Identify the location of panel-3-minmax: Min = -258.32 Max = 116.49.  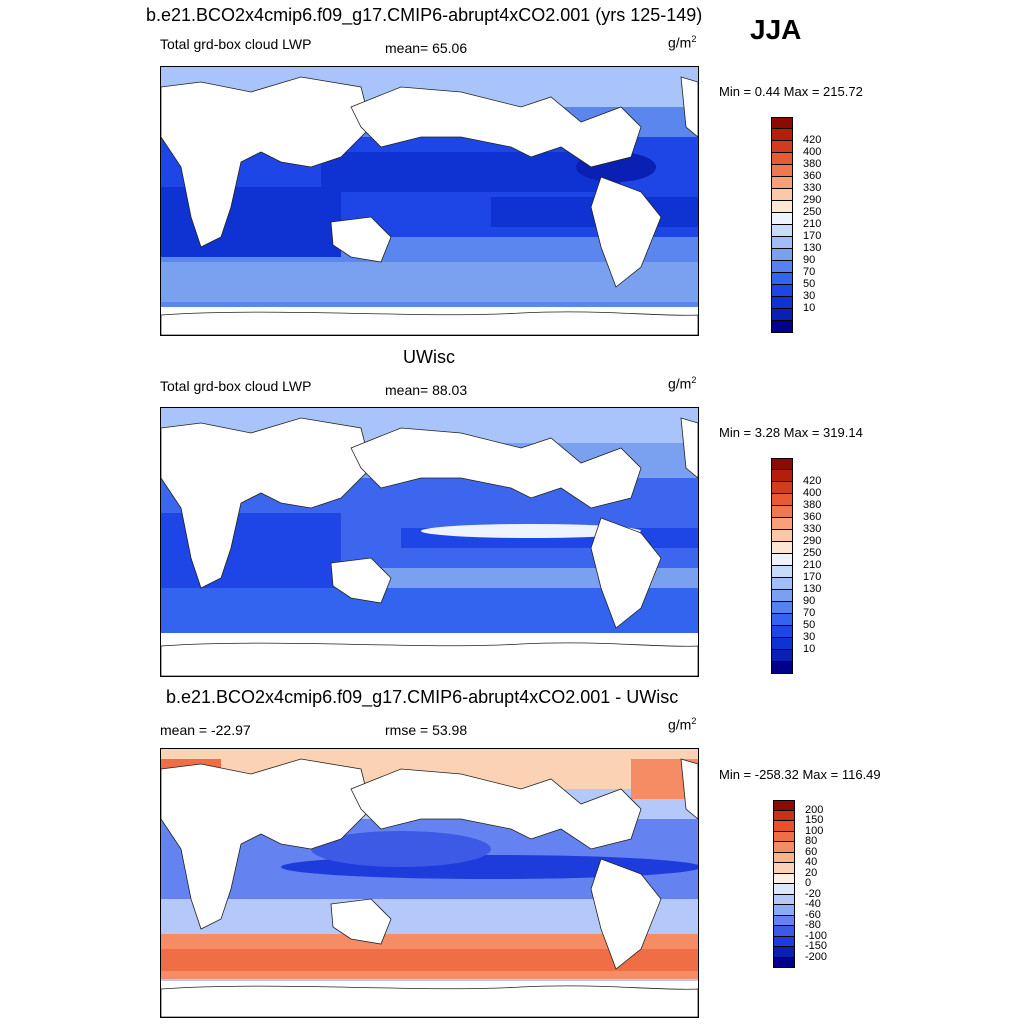
(800, 774).